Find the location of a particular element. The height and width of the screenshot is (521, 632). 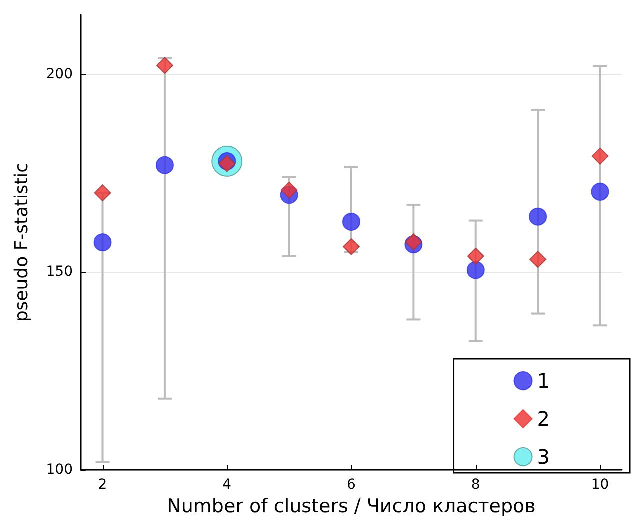

y-tick-label: 100 is located at coordinates (59, 470).